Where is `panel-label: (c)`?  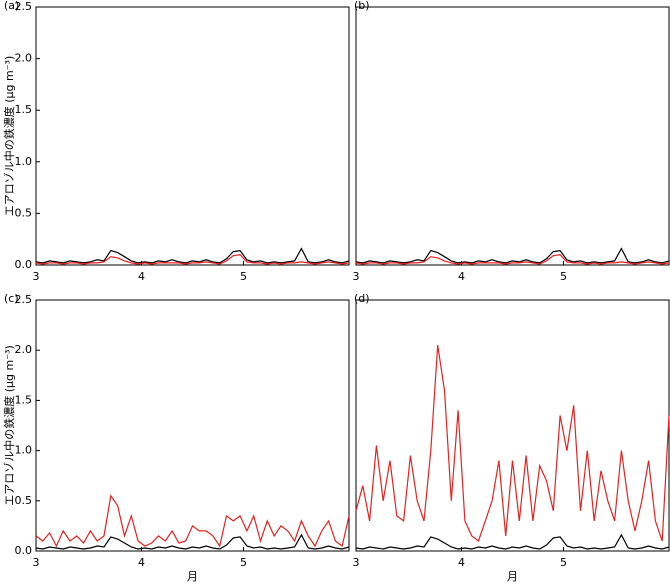 panel-label: (c) is located at coordinates (11, 298).